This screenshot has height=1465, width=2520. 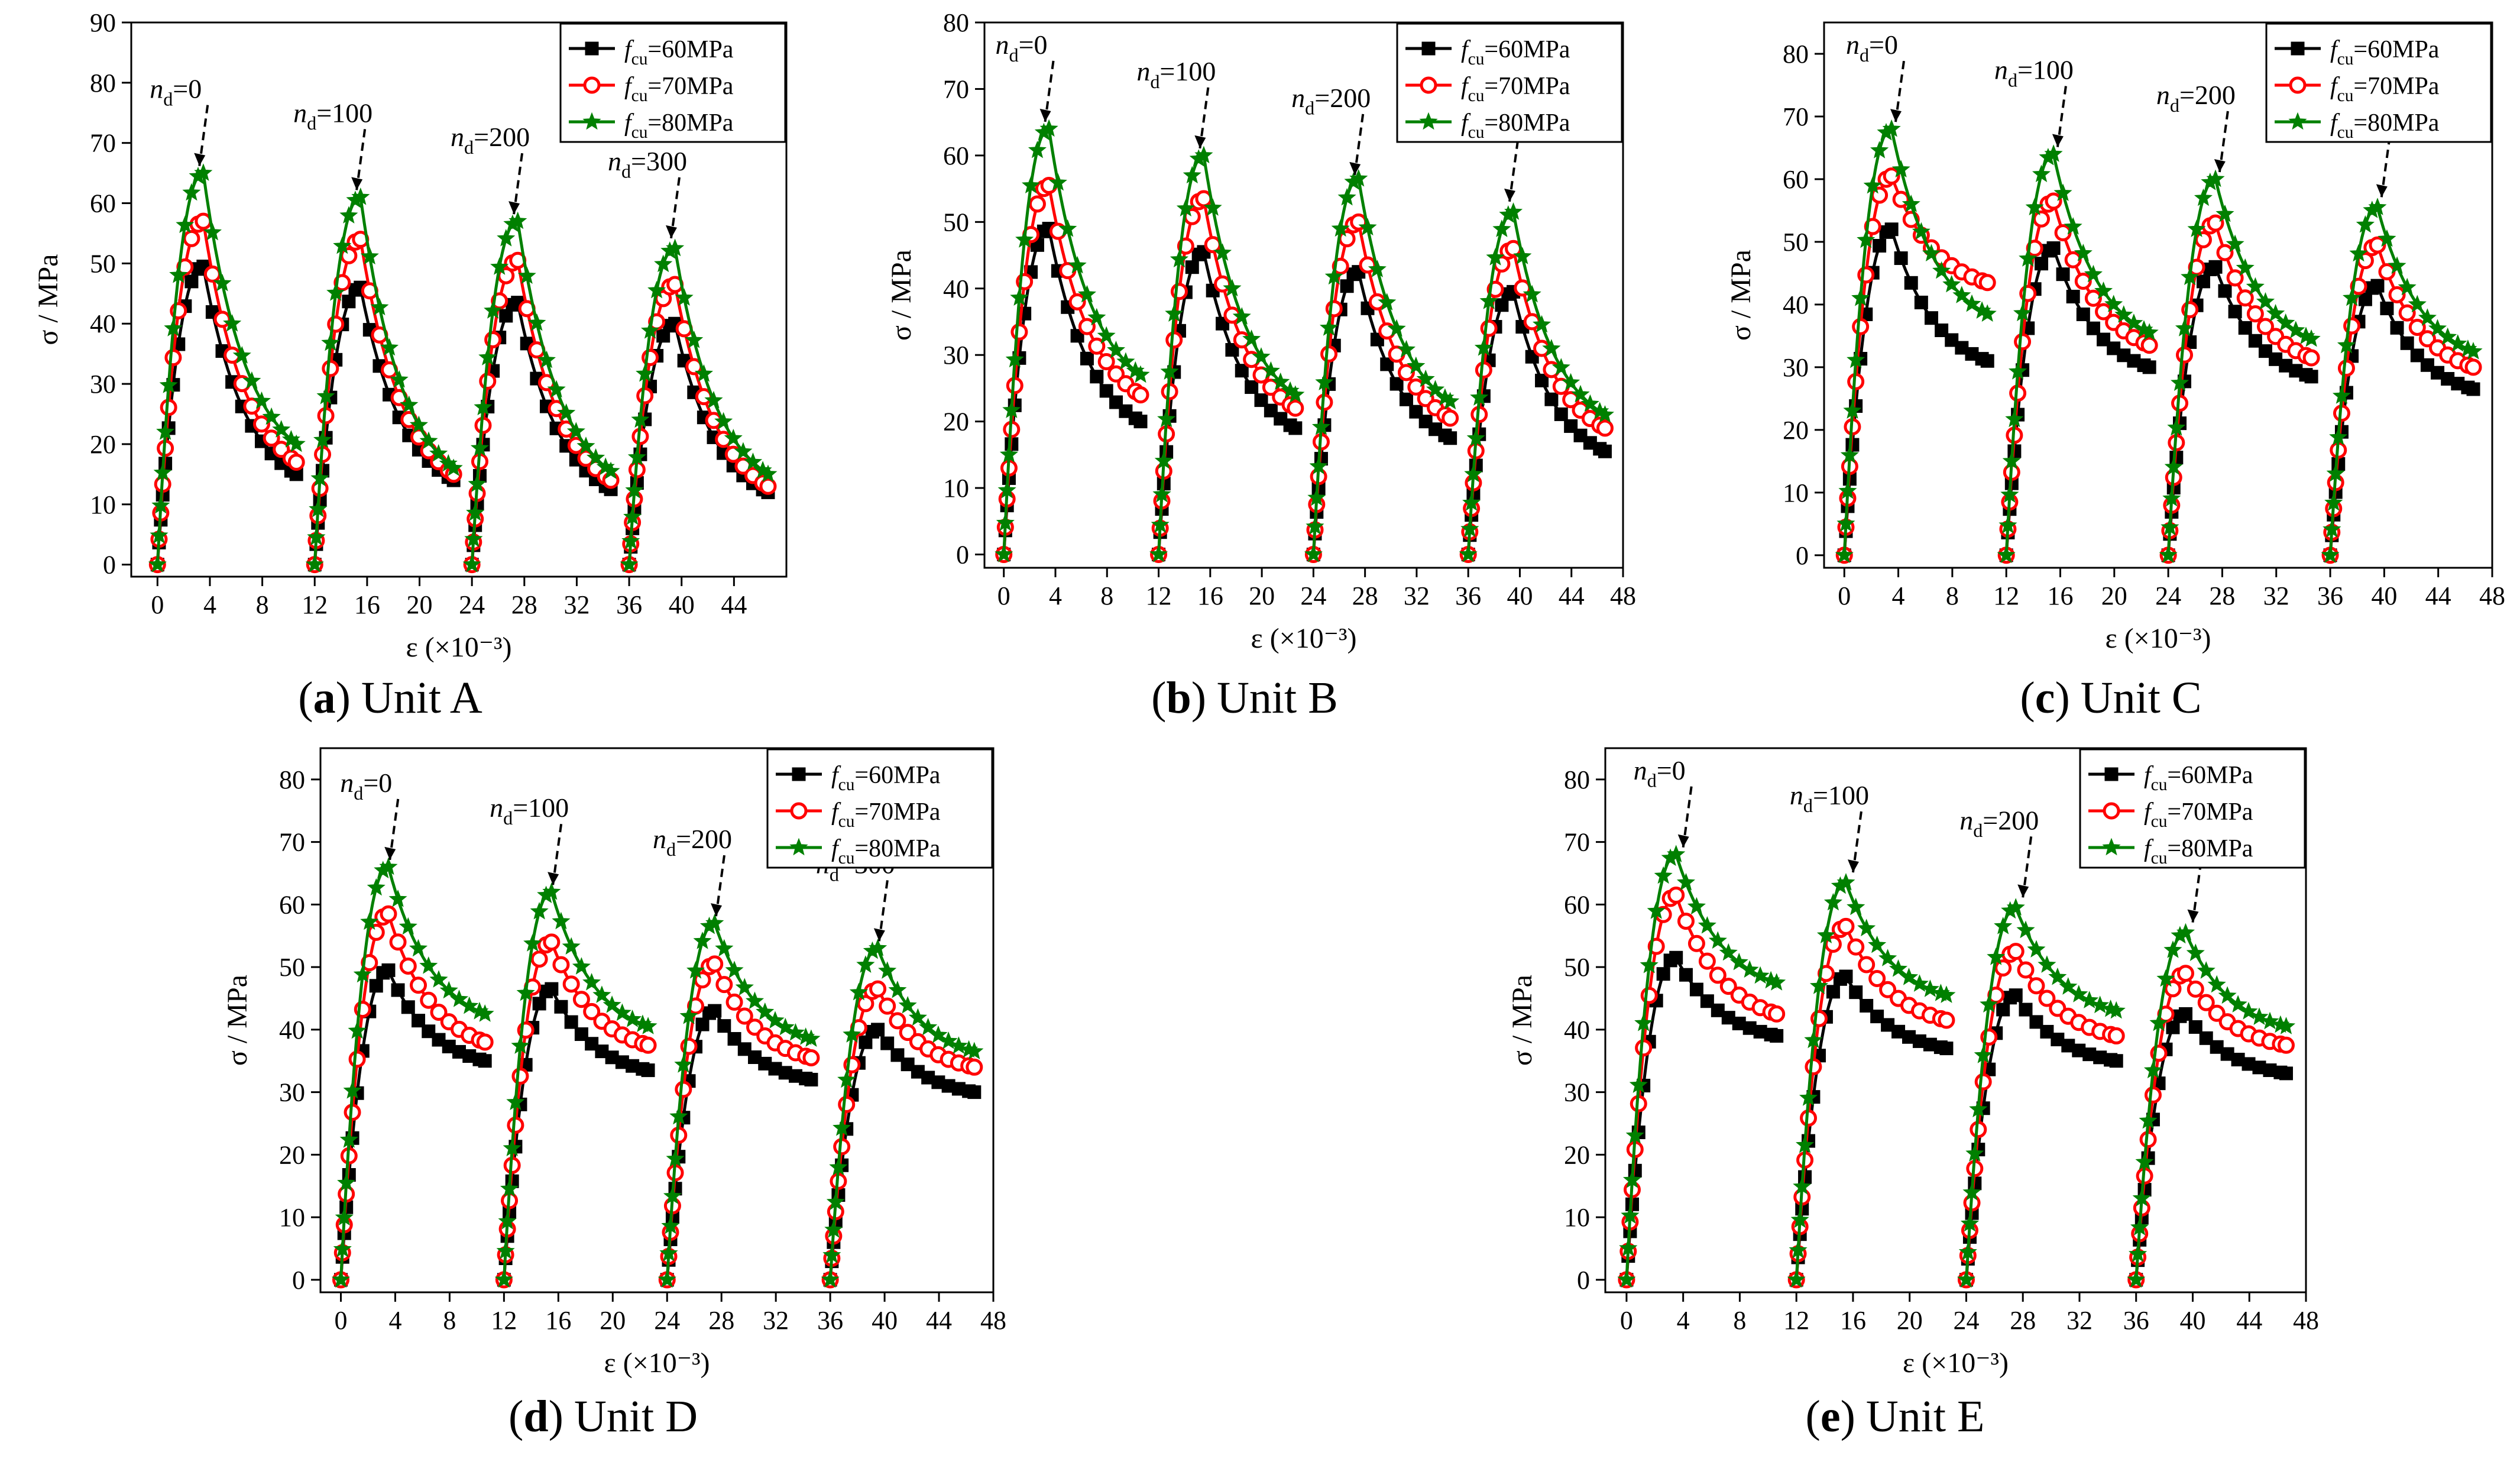 What do you see at coordinates (721, 1321) in the screenshot?
I see `x-tick-label: 28` at bounding box center [721, 1321].